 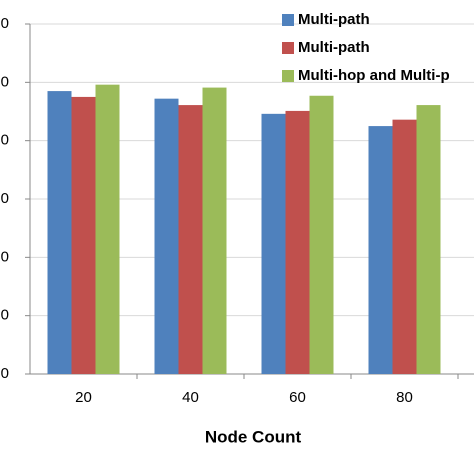 What do you see at coordinates (253, 436) in the screenshot?
I see `x-axis-label: Node Count` at bounding box center [253, 436].